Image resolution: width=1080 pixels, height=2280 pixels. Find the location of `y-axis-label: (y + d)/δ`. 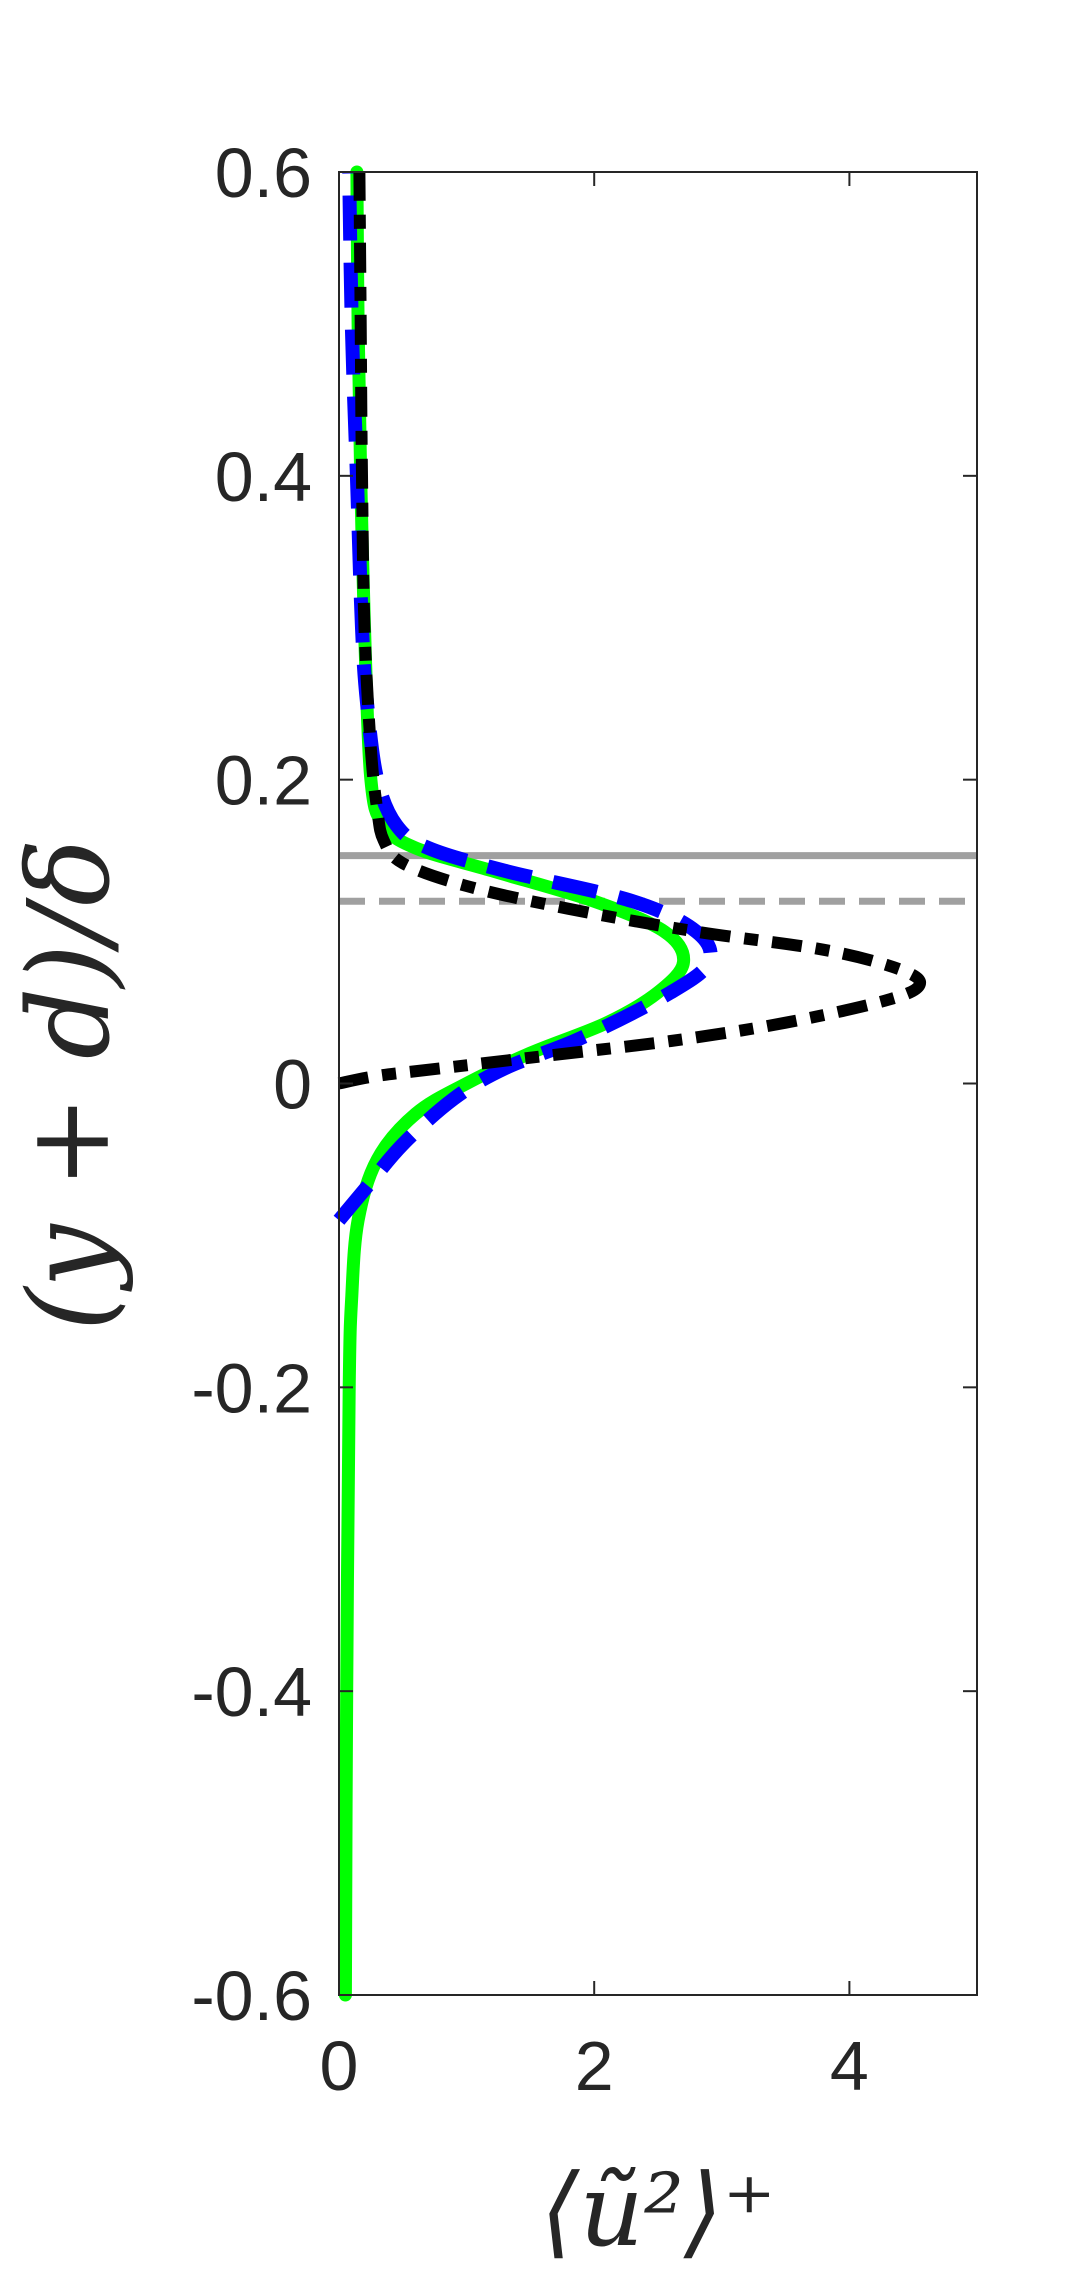

y-axis-label: (y + d)/δ is located at coordinates (70, 1085).